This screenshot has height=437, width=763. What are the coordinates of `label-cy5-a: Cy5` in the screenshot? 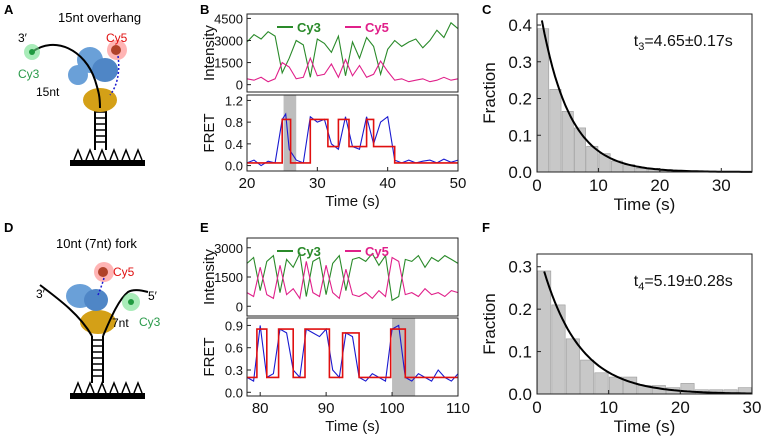 It's located at (117, 38).